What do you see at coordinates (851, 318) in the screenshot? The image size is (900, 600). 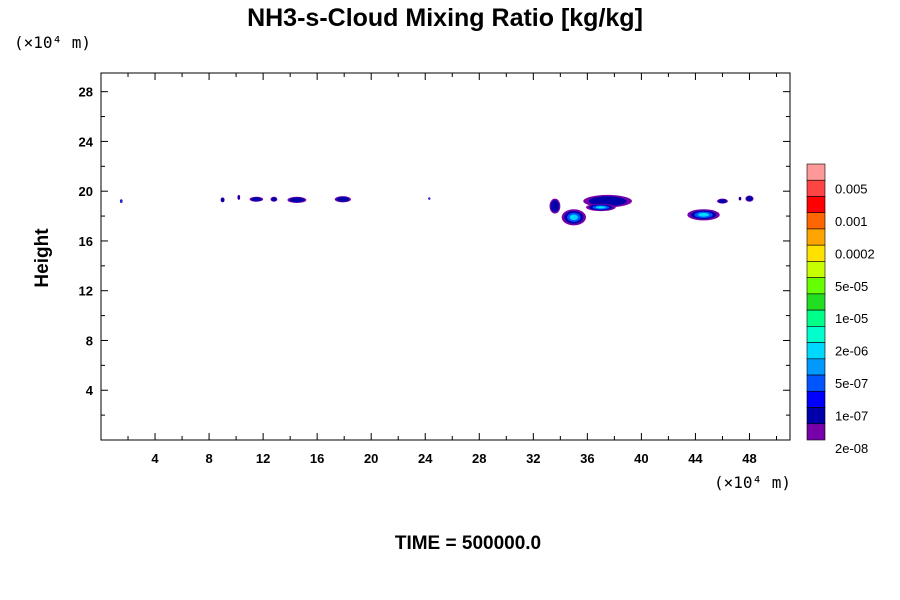 I see `colorbar-label: 1e-05` at bounding box center [851, 318].